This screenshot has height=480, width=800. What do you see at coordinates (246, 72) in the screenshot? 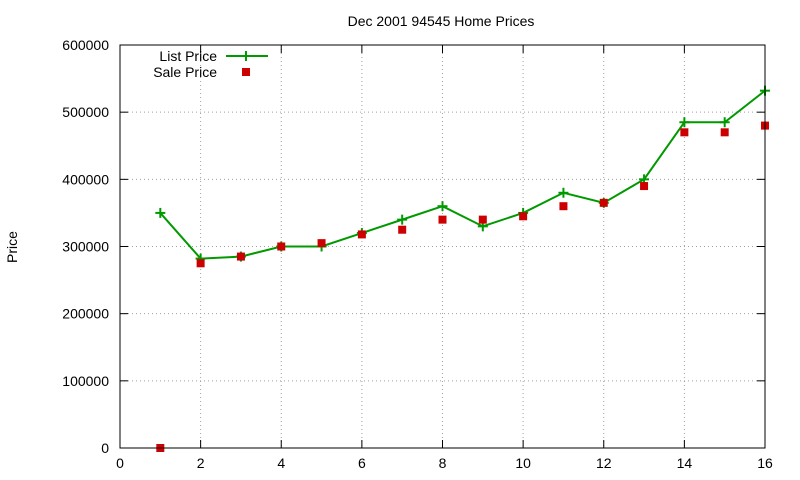
I see `legend-square-marker` at bounding box center [246, 72].